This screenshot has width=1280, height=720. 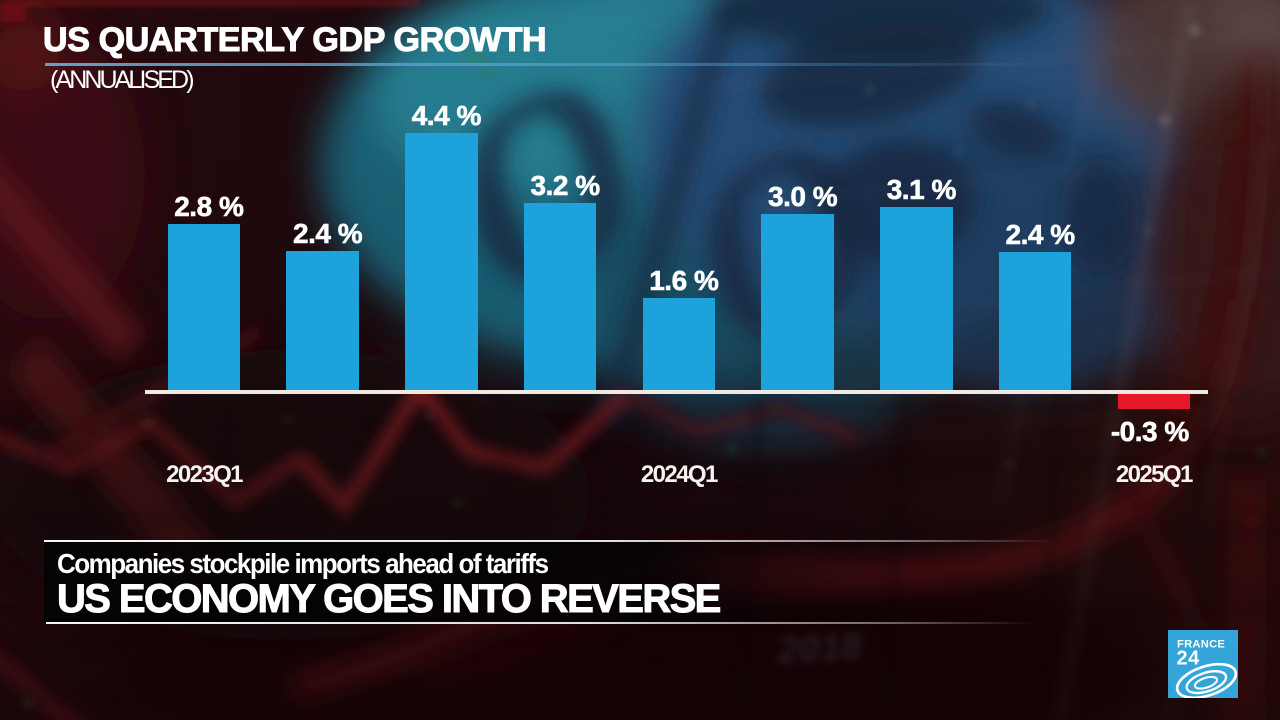 I want to click on svg-text: 24, so click(x=1189, y=659).